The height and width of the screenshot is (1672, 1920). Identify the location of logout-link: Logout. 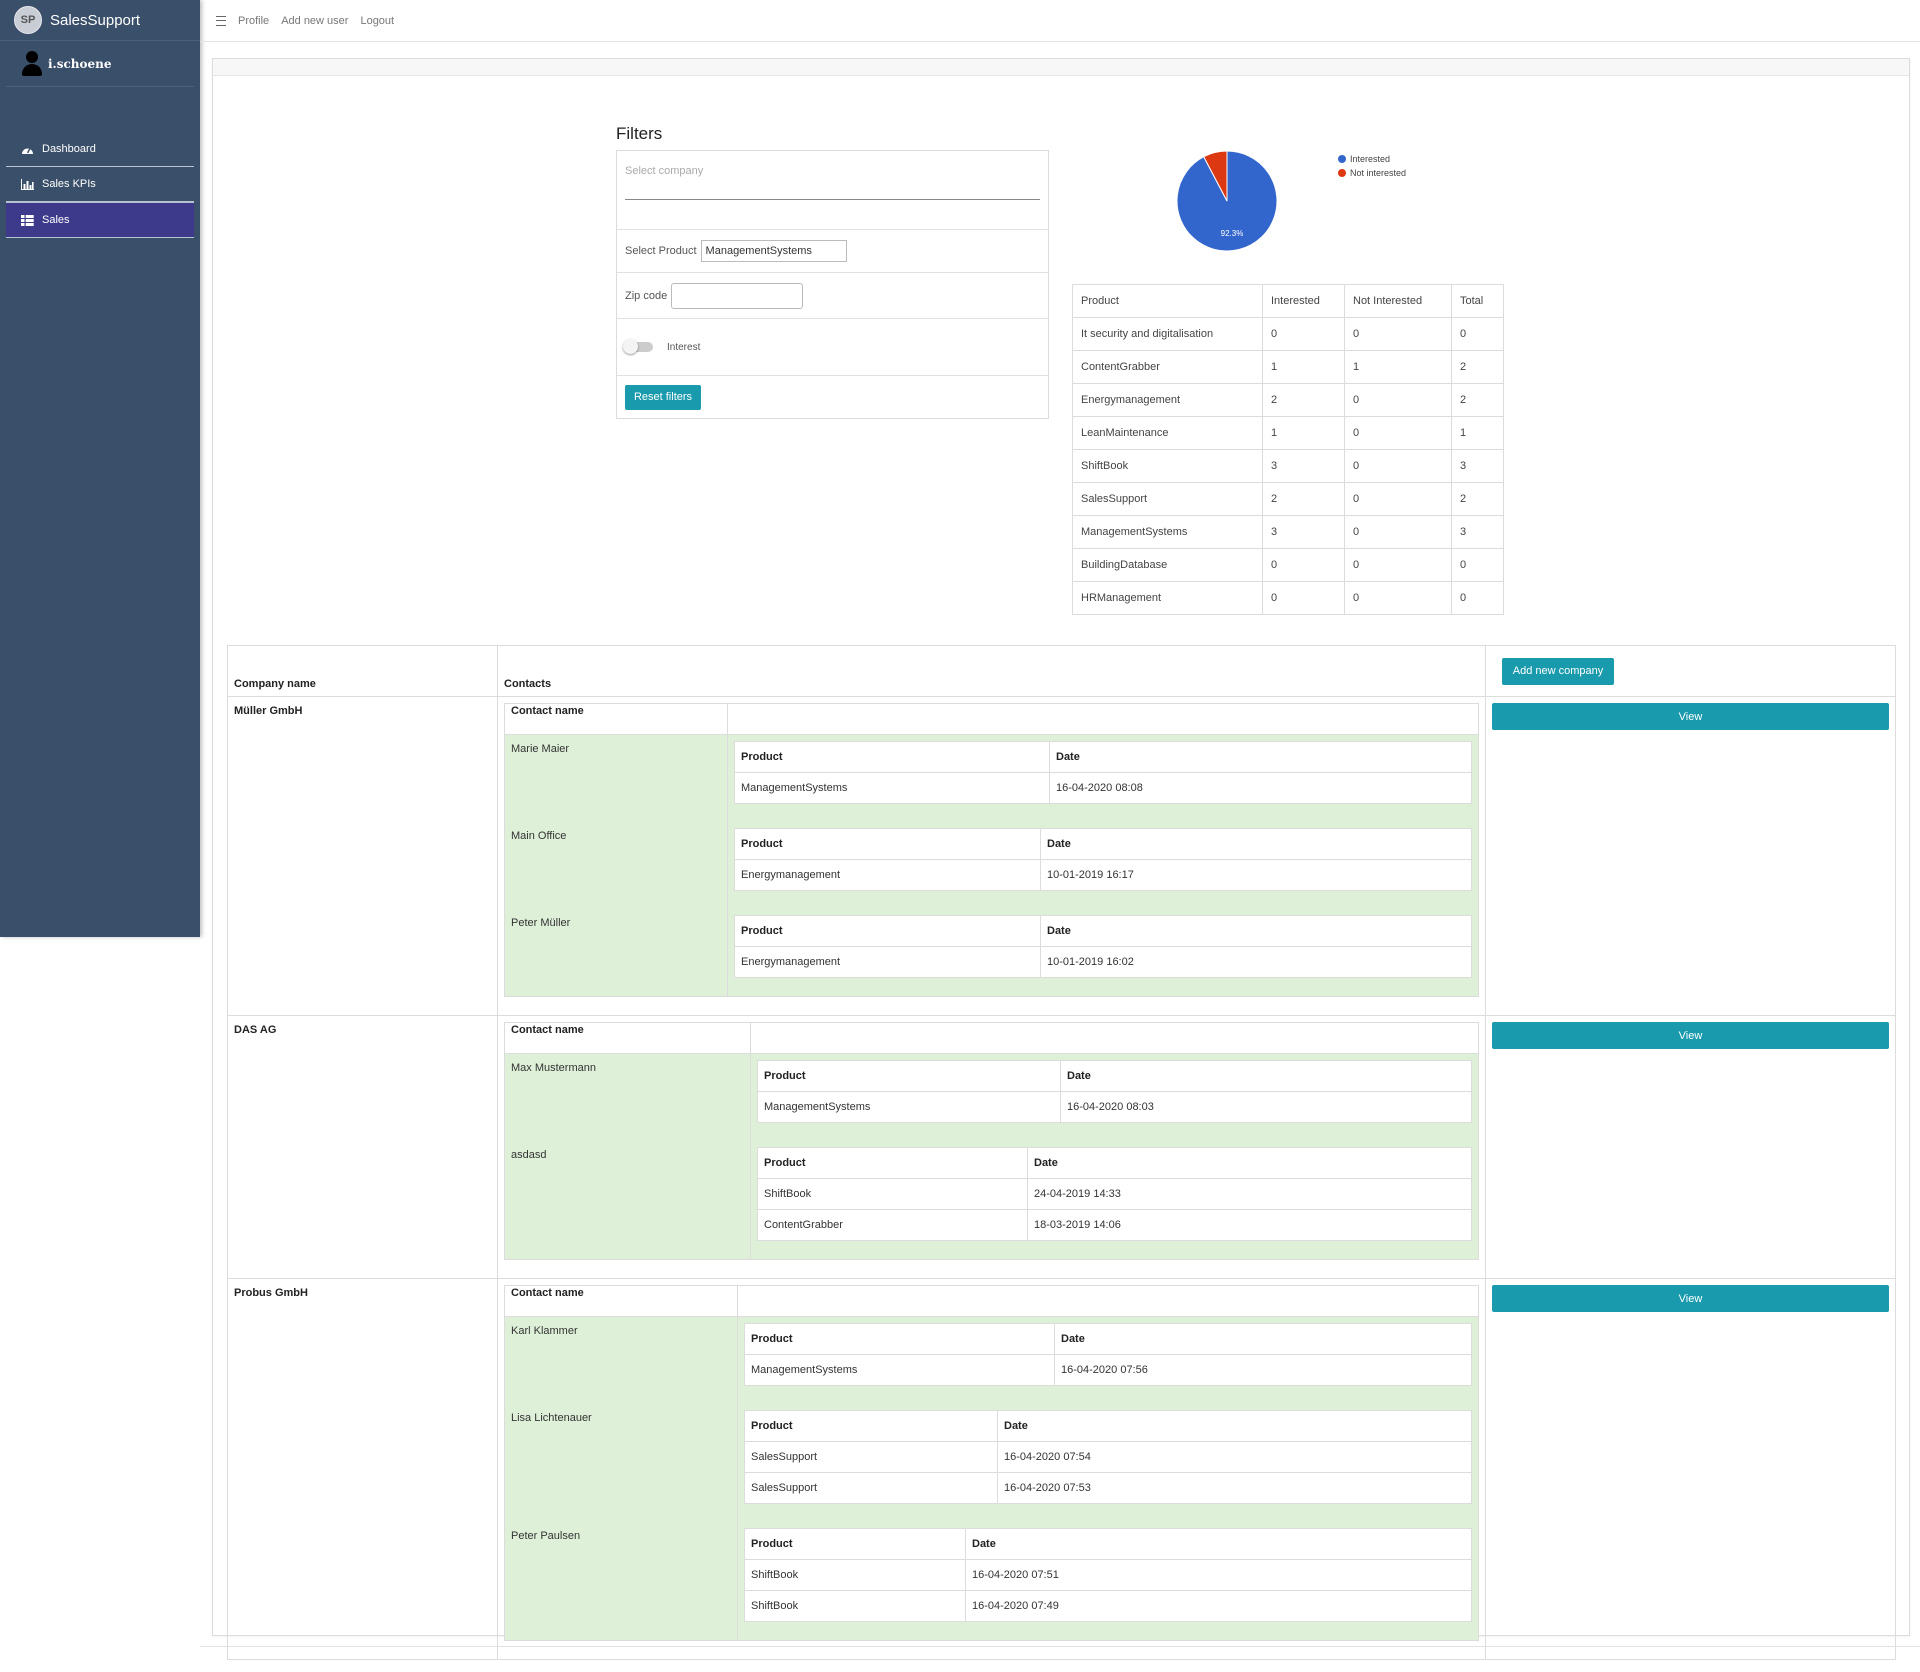
(377, 20).